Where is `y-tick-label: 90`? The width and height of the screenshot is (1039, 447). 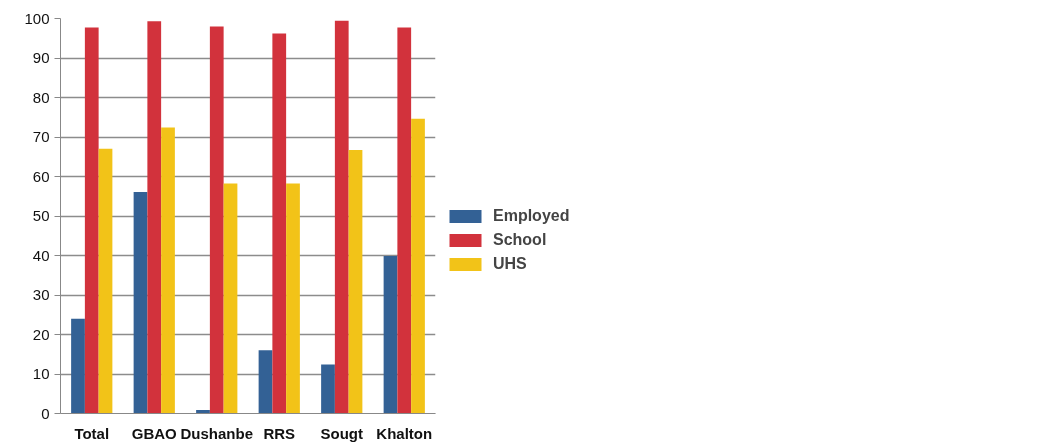 y-tick-label: 90 is located at coordinates (41, 57).